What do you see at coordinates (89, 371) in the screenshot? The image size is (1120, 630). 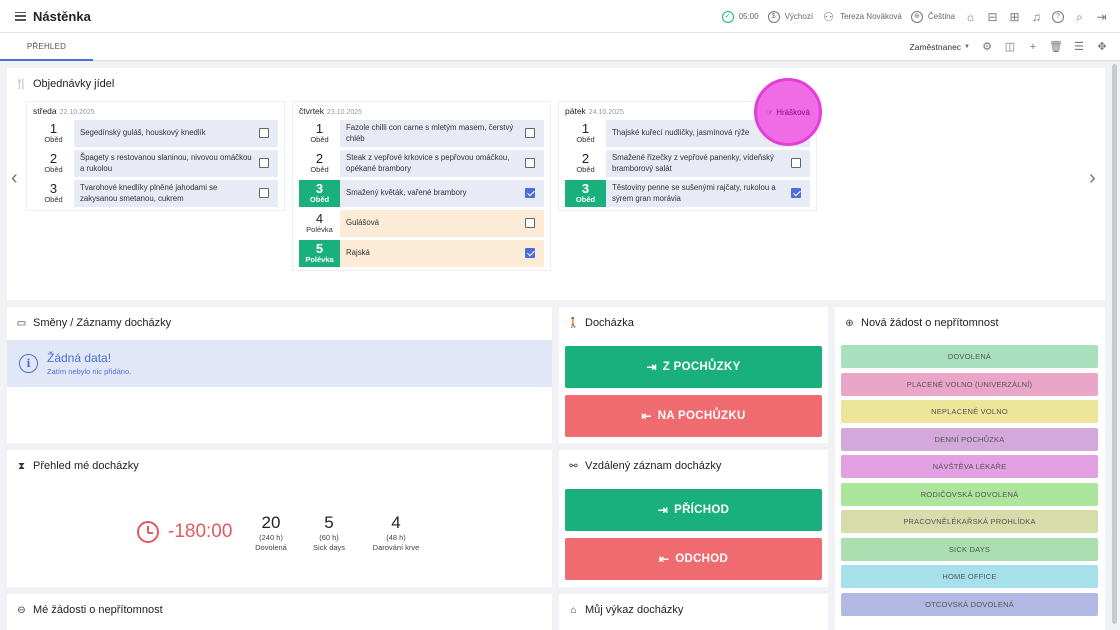 I see `empty-subtitle: Zatím nebylo nic přidáno.` at bounding box center [89, 371].